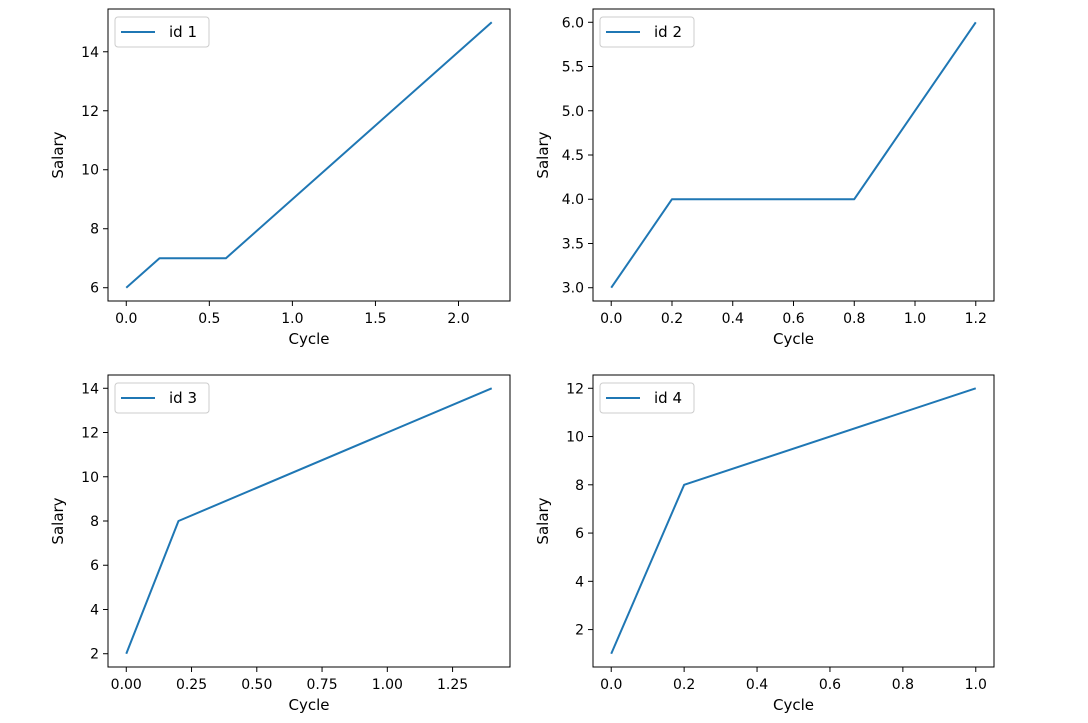 This screenshot has width=1088, height=723. I want to click on legend-label: id 1, so click(183, 32).